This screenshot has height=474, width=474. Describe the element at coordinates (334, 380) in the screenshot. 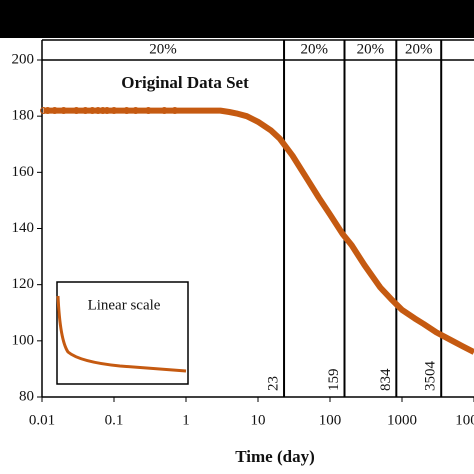

I see `divider-label: 159` at that location.